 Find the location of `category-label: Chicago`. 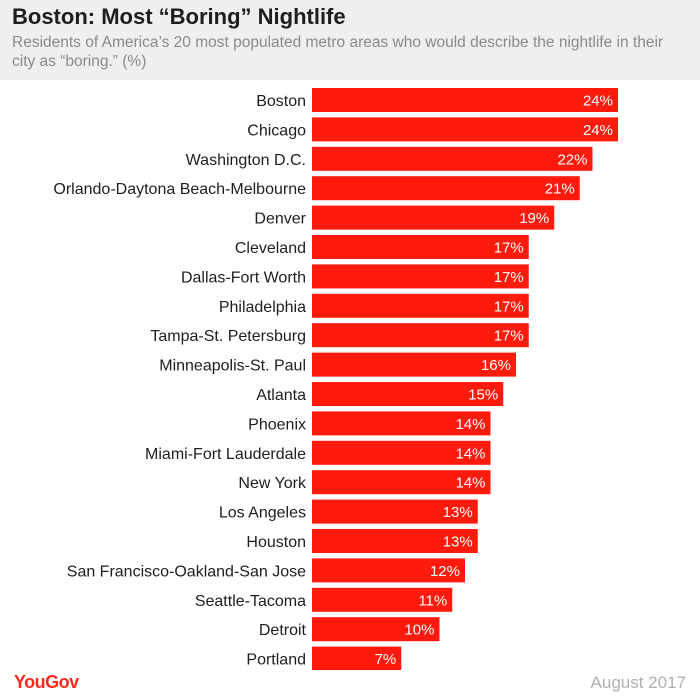

category-label: Chicago is located at coordinates (276, 130).